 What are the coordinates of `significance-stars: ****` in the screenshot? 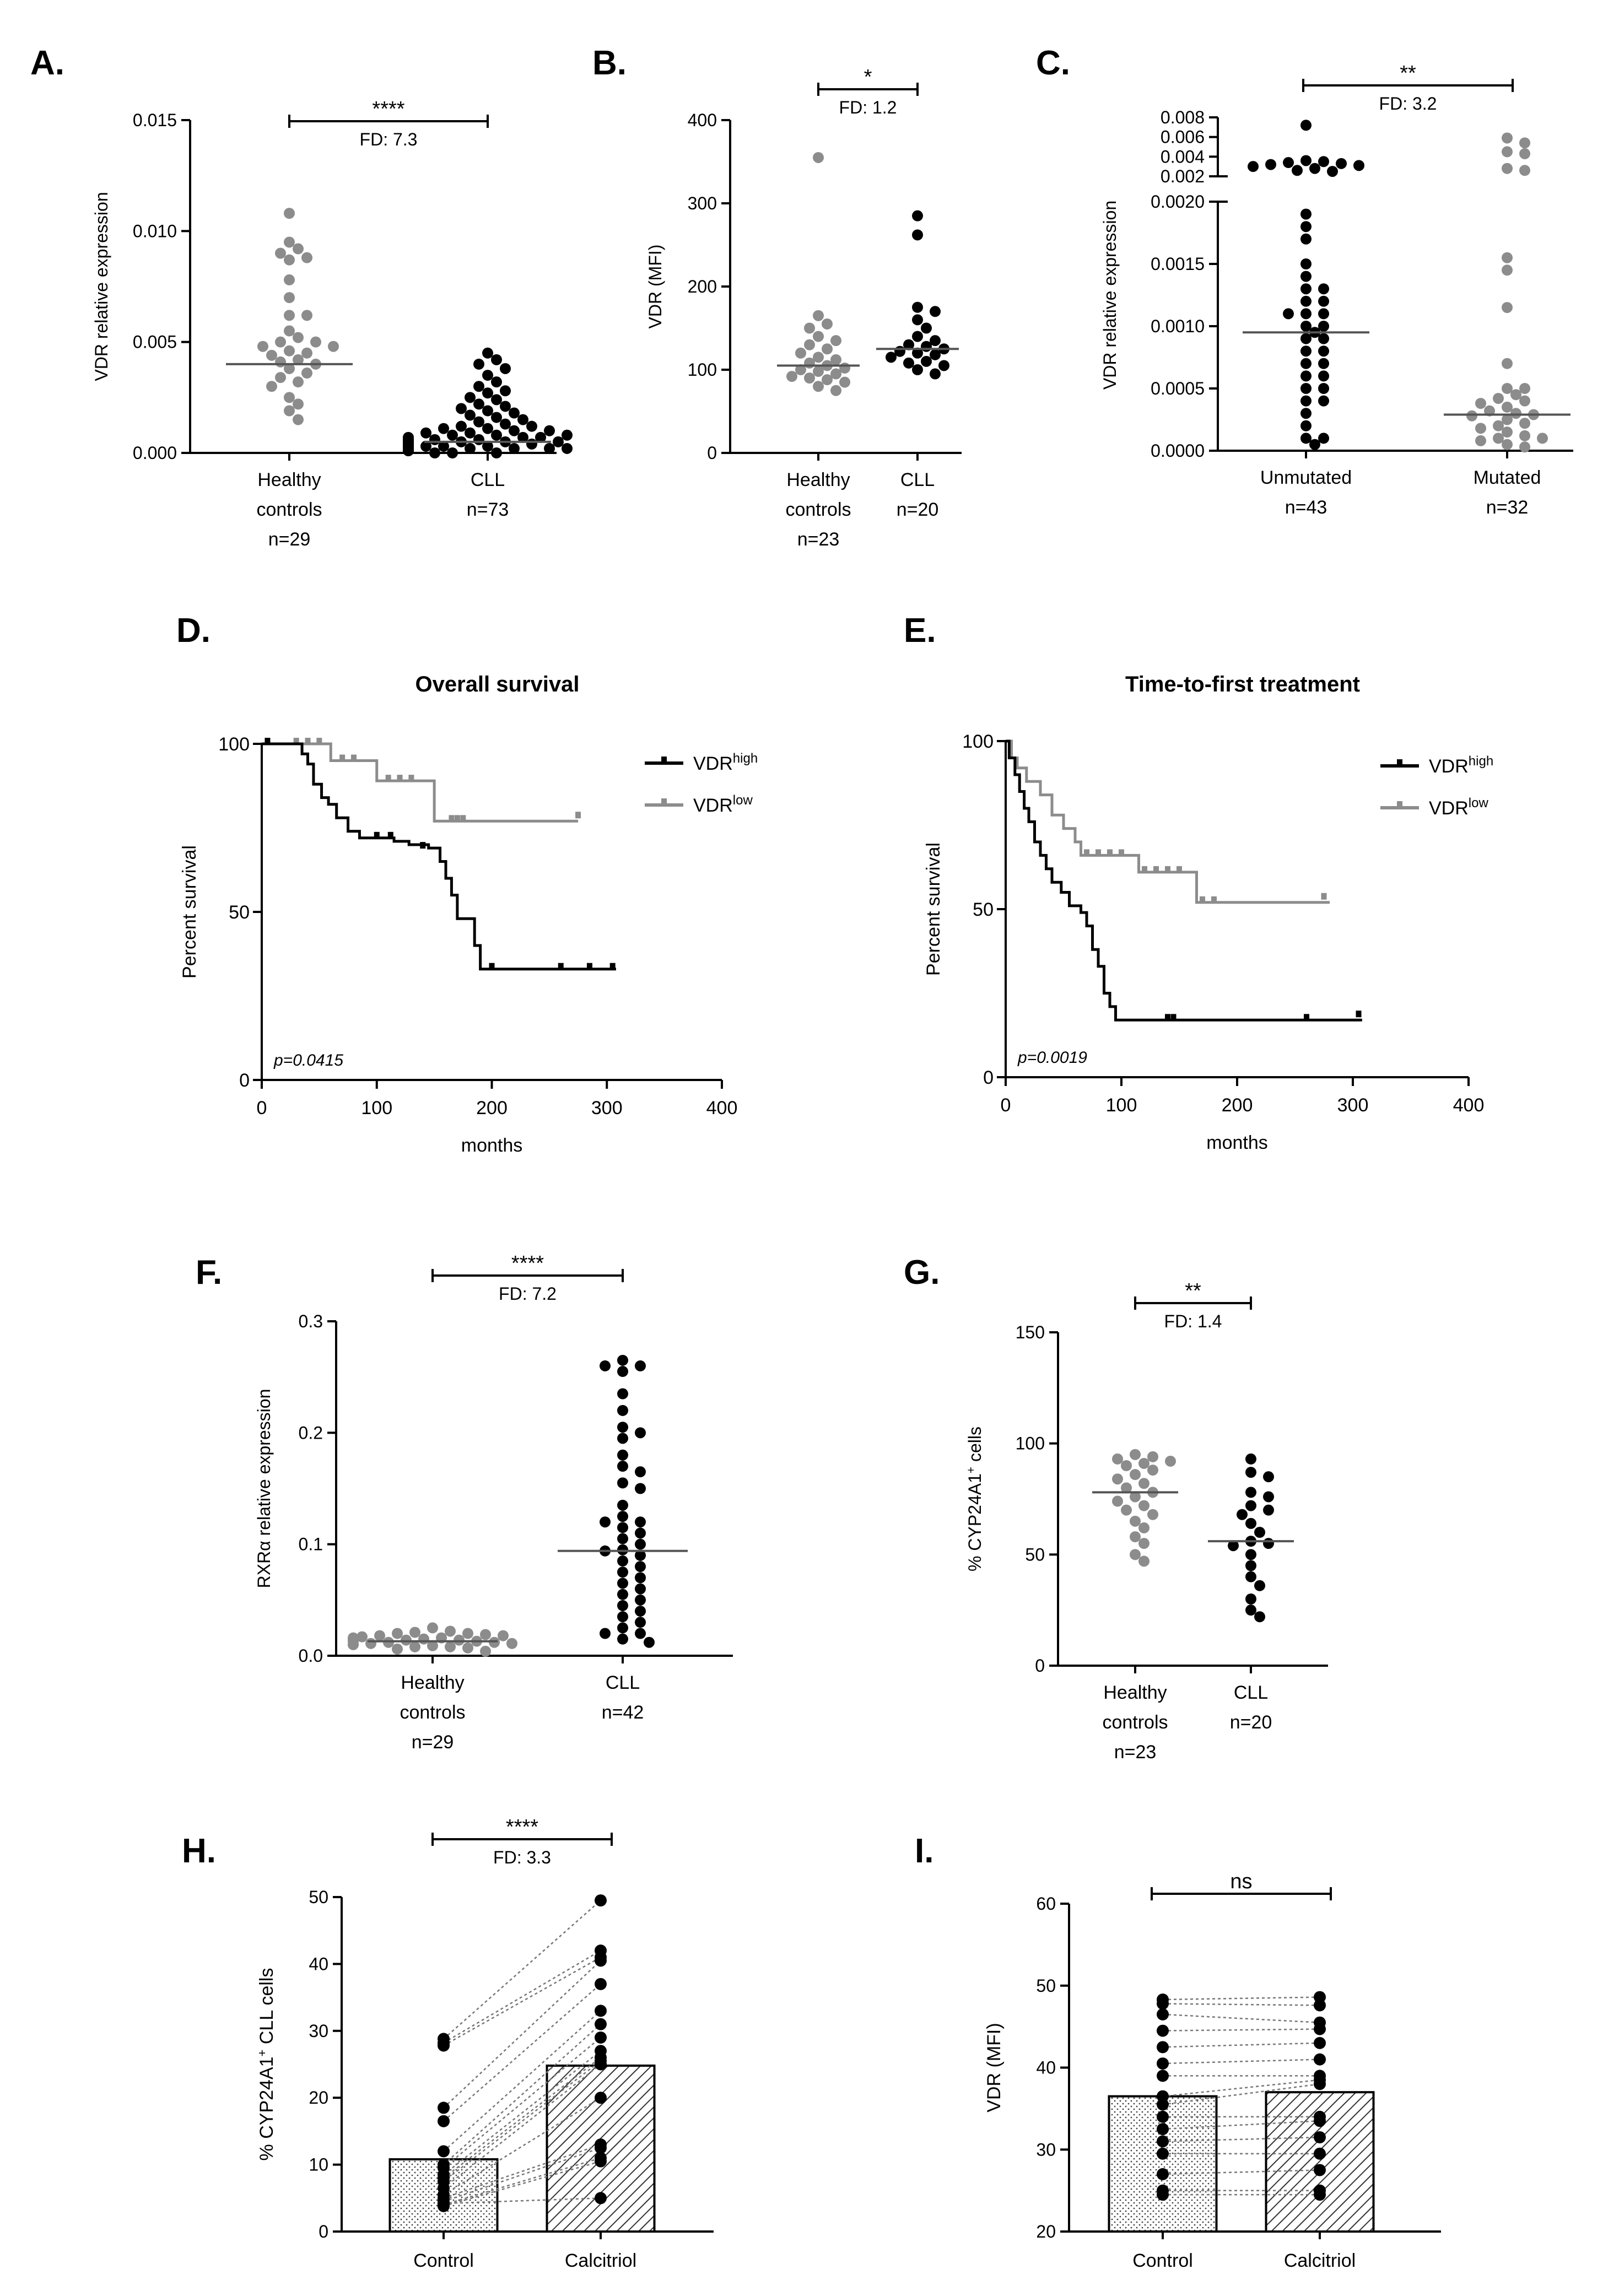 It's located at (527, 1264).